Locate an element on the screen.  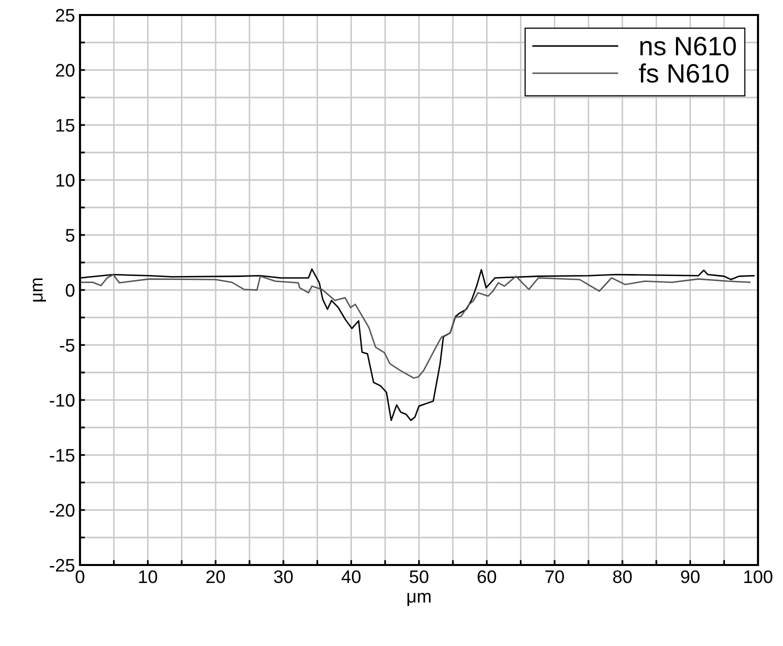
y-tick-label: -5 is located at coordinates (67, 345).